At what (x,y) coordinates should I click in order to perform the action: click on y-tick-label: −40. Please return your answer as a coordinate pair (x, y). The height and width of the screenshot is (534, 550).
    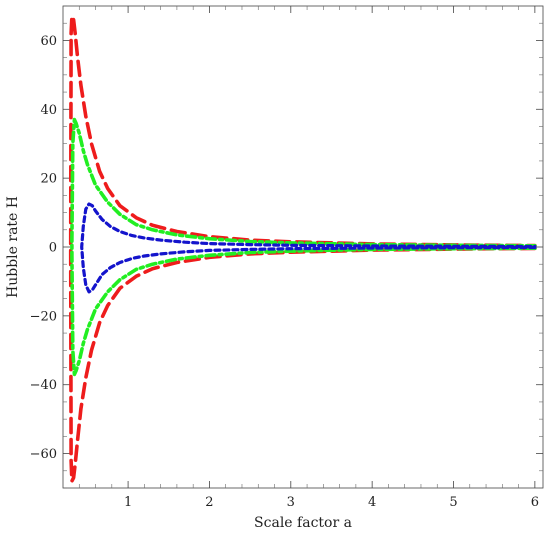
    Looking at the image, I should click on (43, 385).